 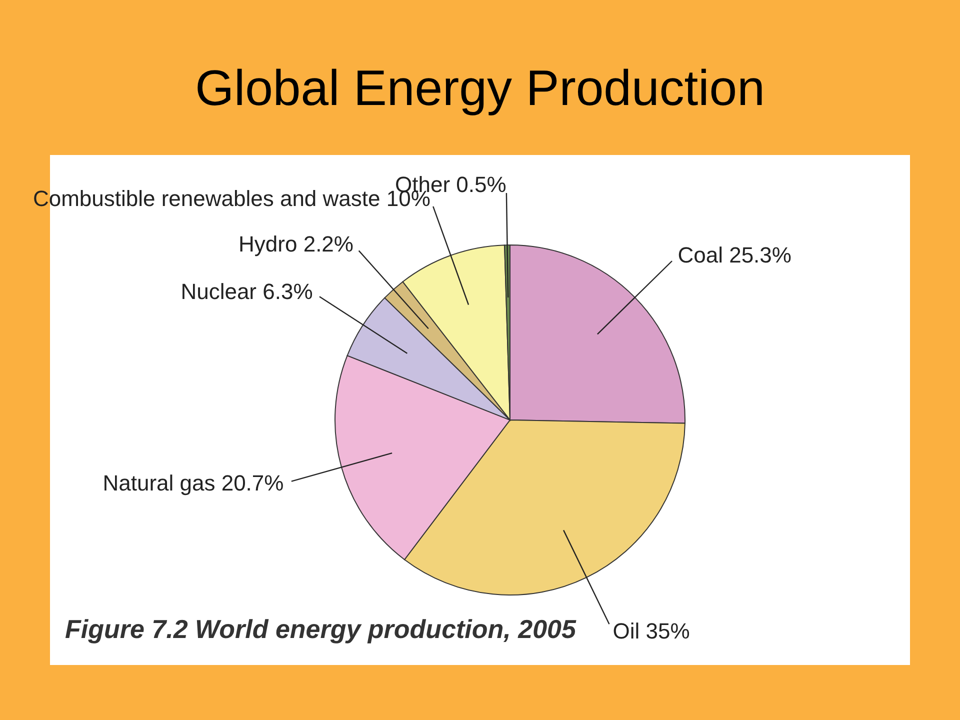 What do you see at coordinates (296, 244) in the screenshot?
I see `slice-label: Hydro 2.2%` at bounding box center [296, 244].